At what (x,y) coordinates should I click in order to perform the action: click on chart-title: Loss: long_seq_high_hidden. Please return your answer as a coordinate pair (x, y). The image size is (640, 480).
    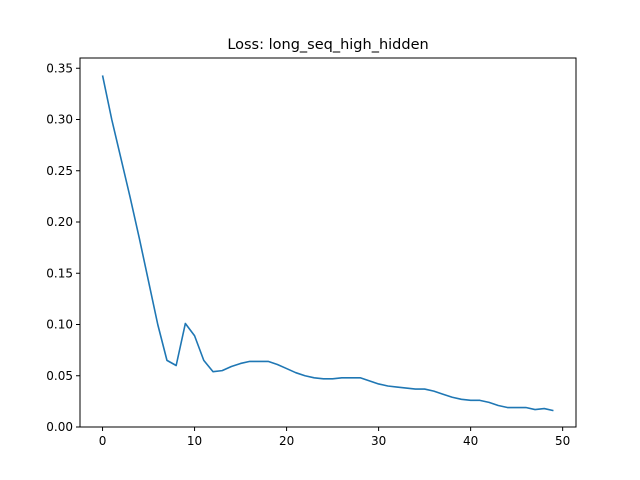
    Looking at the image, I should click on (327, 45).